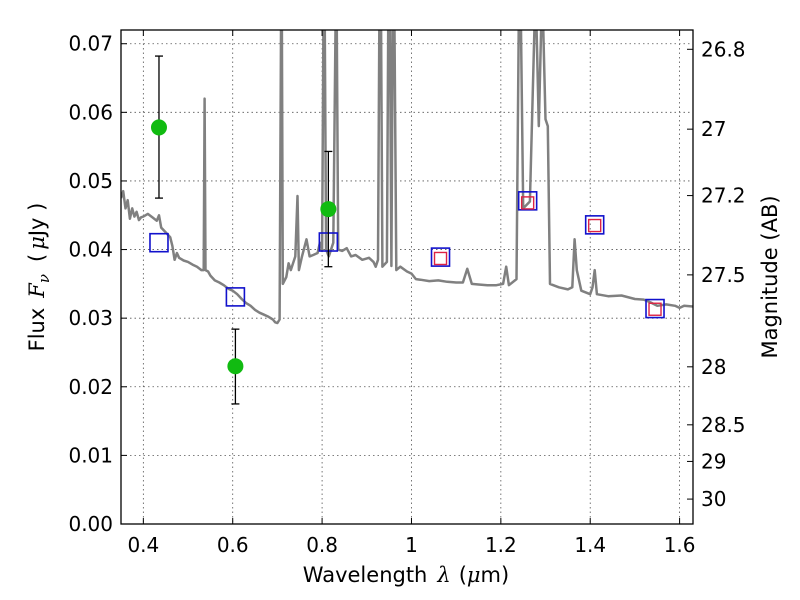 Image resolution: width=800 pixels, height=600 pixels. Describe the element at coordinates (90, 524) in the screenshot. I see `y-tick-label: 0.00` at that location.